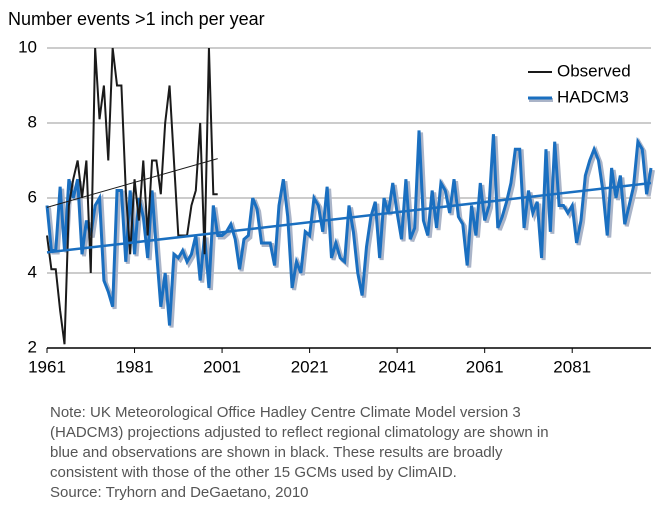 This screenshot has width=662, height=506. I want to click on x-tick-label: 1961, so click(47, 366).